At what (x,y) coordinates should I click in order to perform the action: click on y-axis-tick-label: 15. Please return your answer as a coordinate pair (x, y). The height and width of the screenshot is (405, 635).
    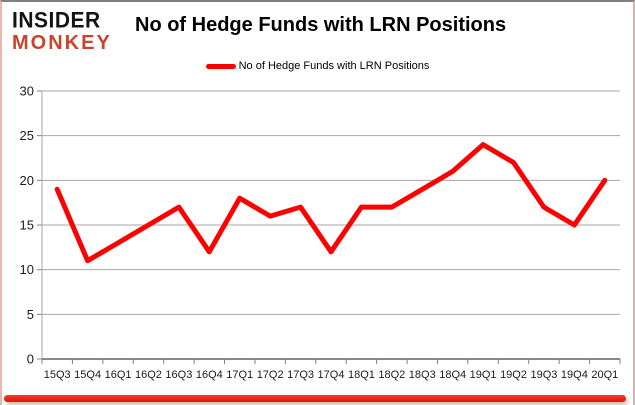
    Looking at the image, I should click on (27, 225).